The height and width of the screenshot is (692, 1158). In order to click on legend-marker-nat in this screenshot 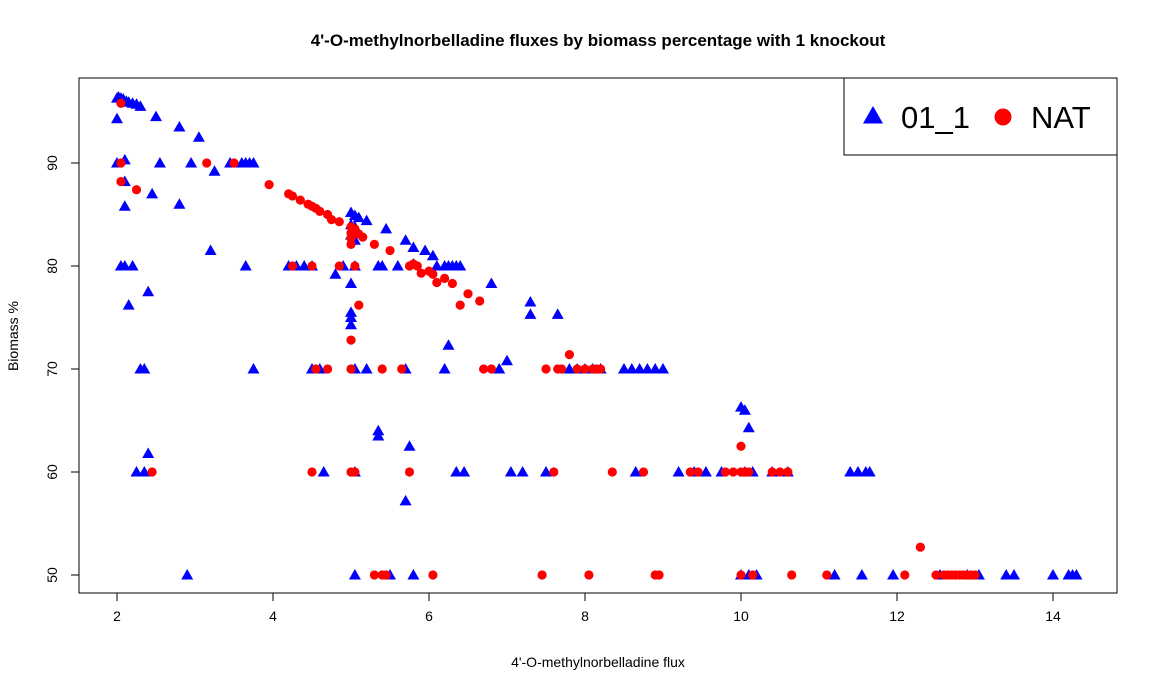, I will do `click(1003, 117)`.